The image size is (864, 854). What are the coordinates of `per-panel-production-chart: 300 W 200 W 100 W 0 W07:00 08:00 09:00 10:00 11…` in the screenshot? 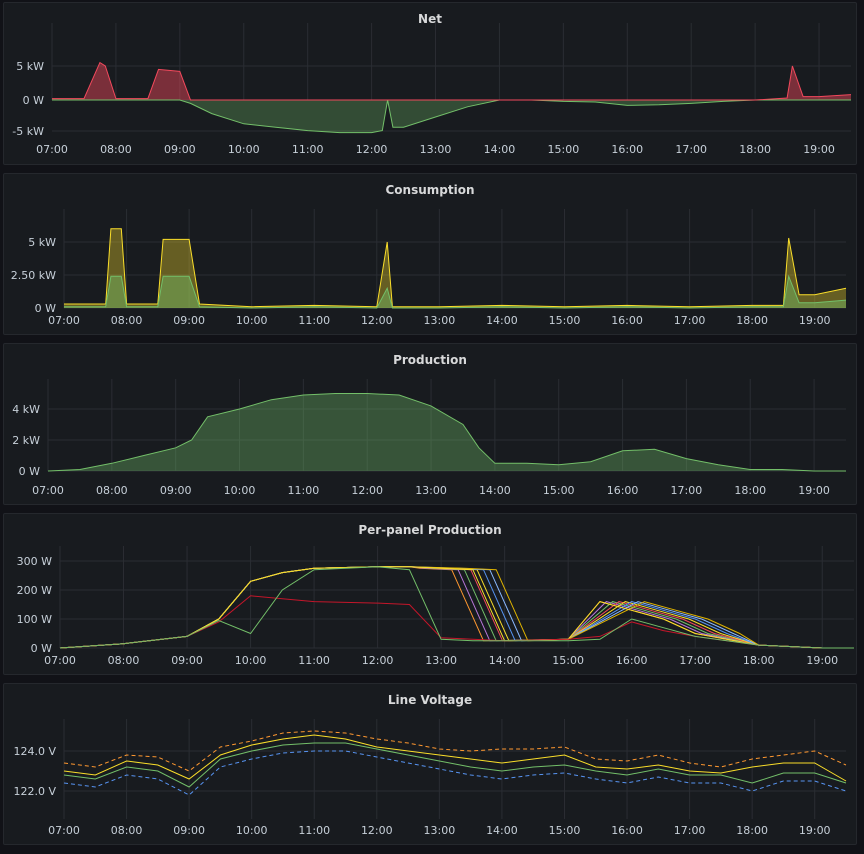 It's located at (435, 606).